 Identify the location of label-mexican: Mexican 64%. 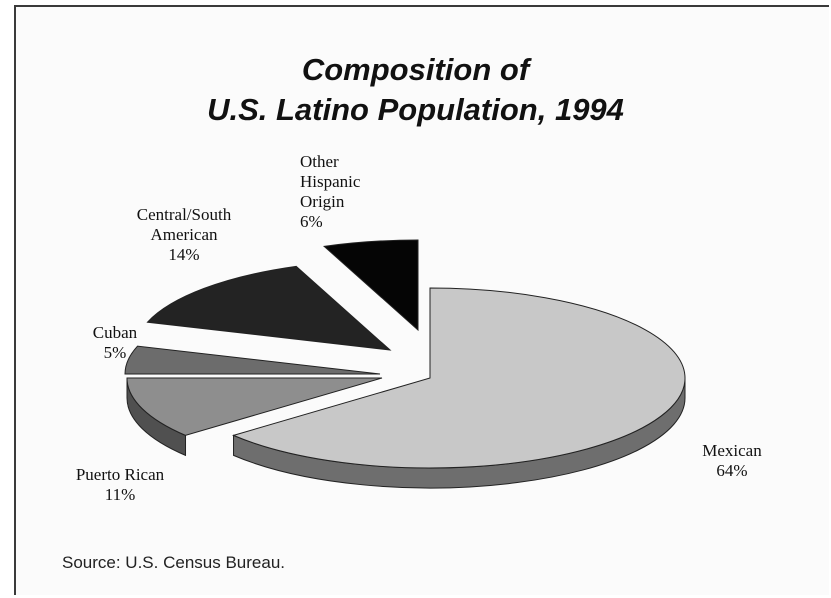
(732, 461).